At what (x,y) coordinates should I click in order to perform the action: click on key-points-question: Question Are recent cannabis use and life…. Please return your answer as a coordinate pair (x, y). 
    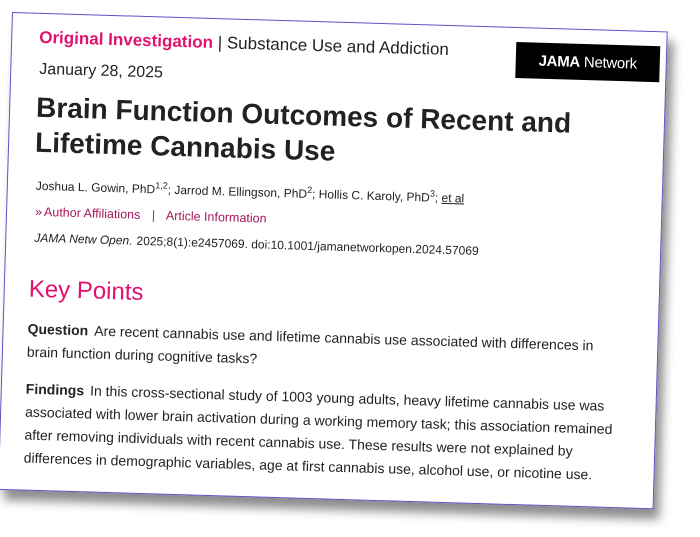
    Looking at the image, I should click on (327, 350).